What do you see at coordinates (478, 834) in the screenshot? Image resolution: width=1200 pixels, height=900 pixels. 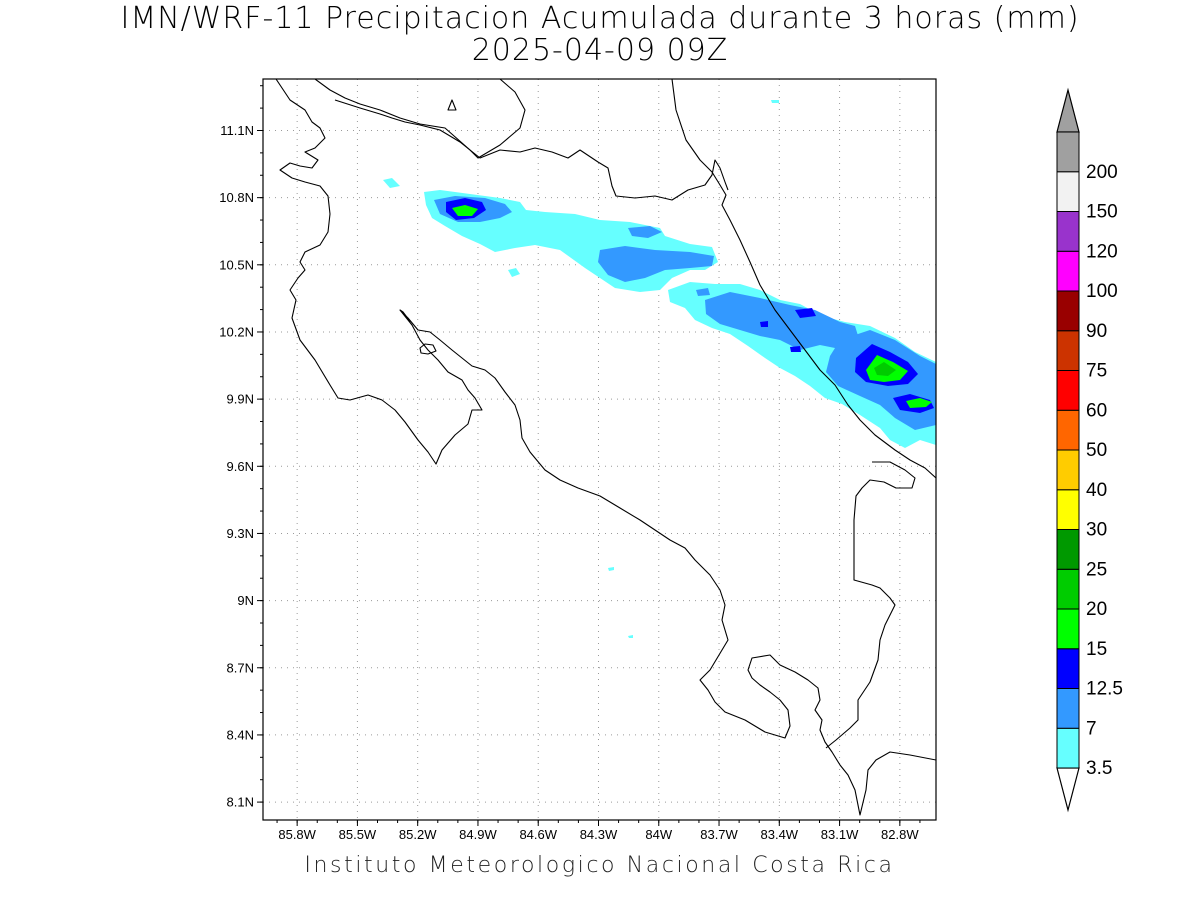 I see `lon-label: 84.9W` at bounding box center [478, 834].